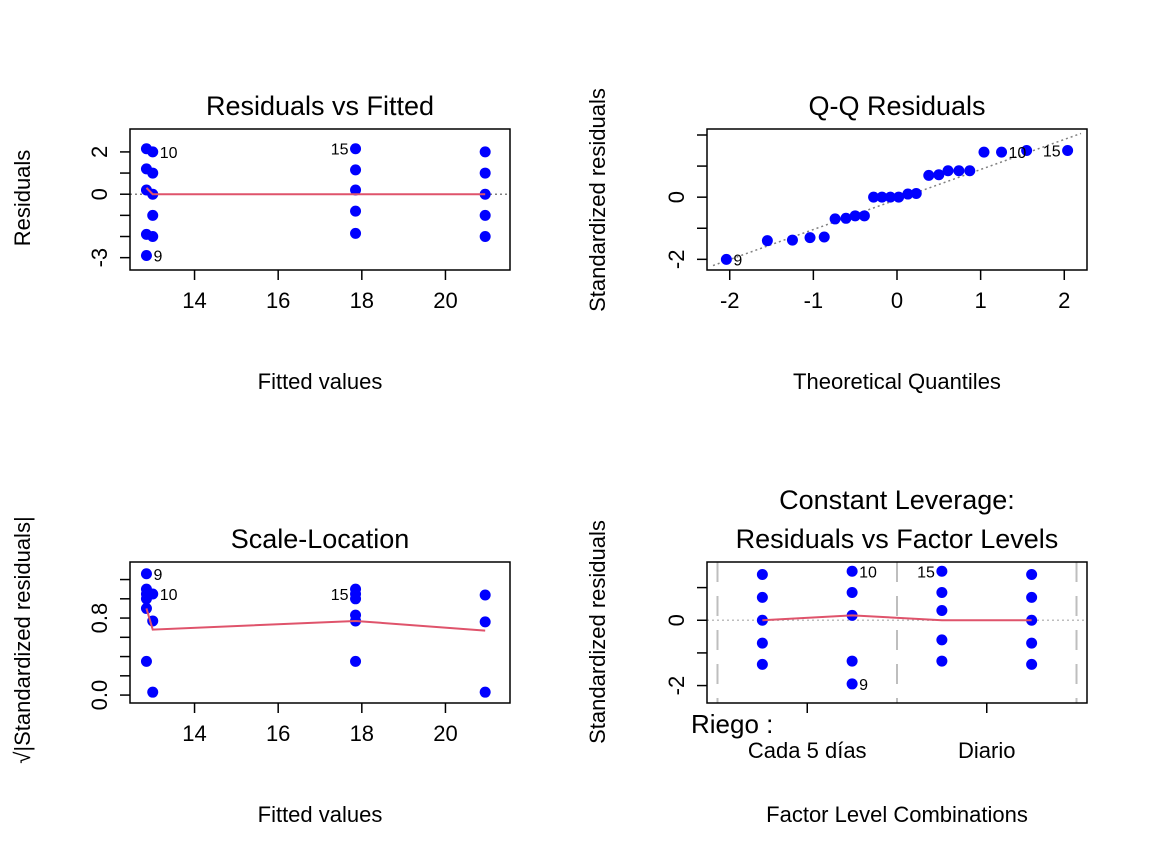 This screenshot has height=864, width=1152. What do you see at coordinates (986, 750) in the screenshot?
I see `x-tick-label: Diario` at bounding box center [986, 750].